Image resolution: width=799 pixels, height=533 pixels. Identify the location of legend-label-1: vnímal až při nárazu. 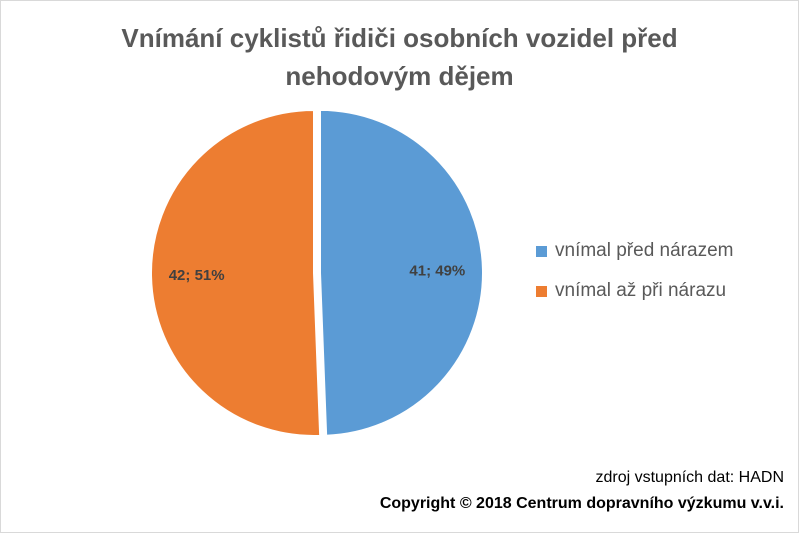
(641, 290).